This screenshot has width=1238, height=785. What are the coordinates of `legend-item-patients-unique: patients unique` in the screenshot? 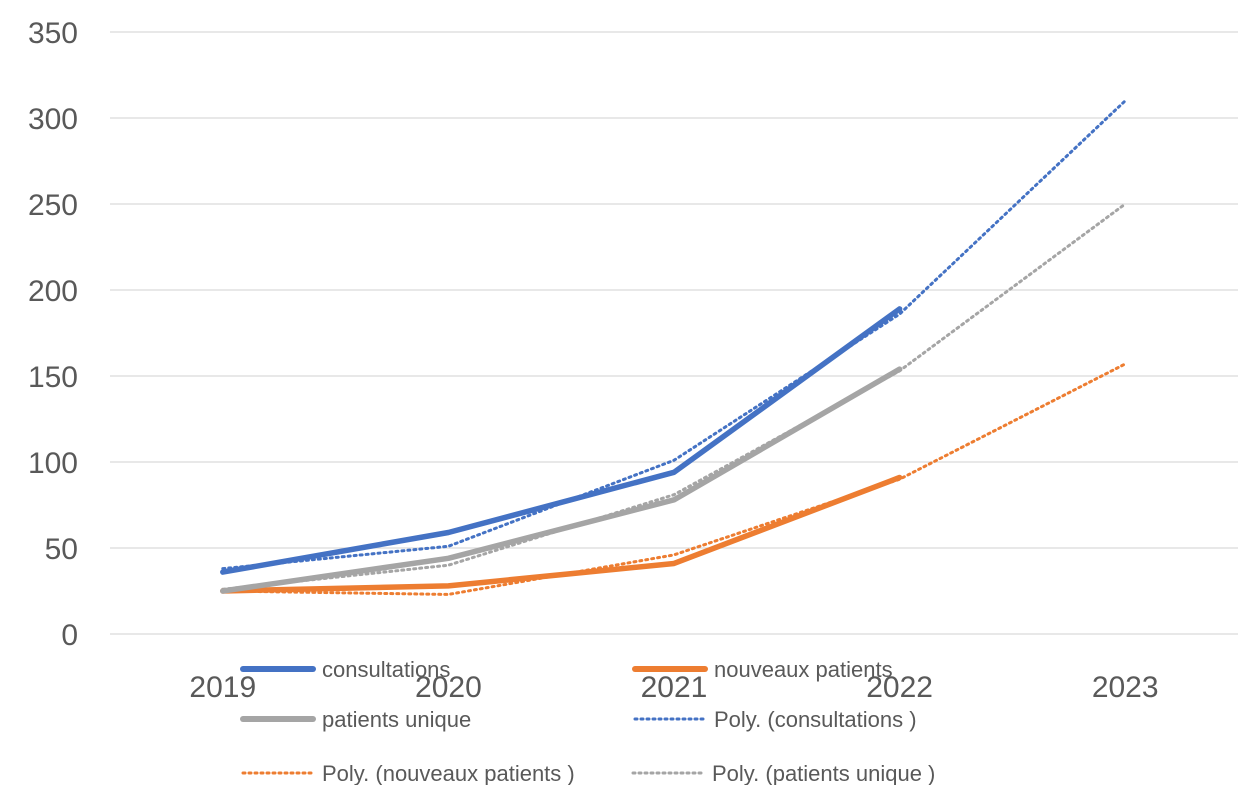 It's located at (355, 719).